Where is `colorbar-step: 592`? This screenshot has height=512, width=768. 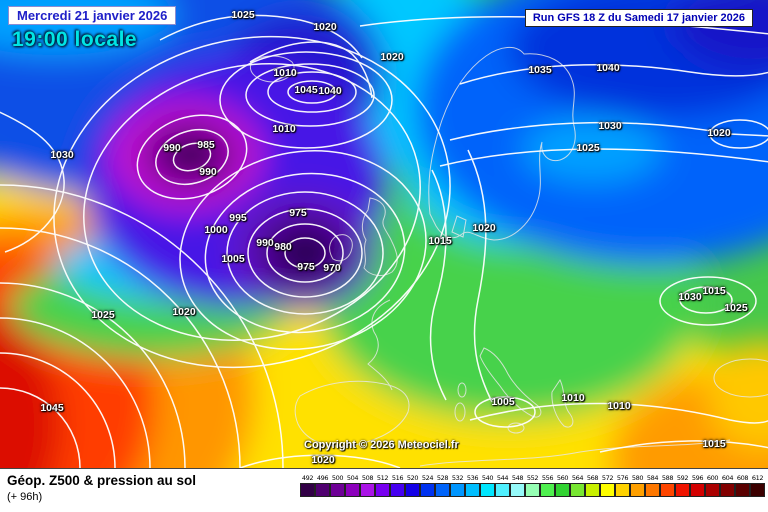 colorbar-step: 592 is located at coordinates (682, 485).